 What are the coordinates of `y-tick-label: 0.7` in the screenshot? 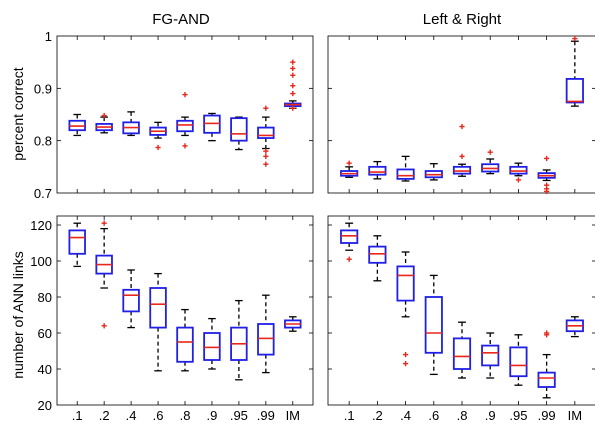 It's located at (43, 193).